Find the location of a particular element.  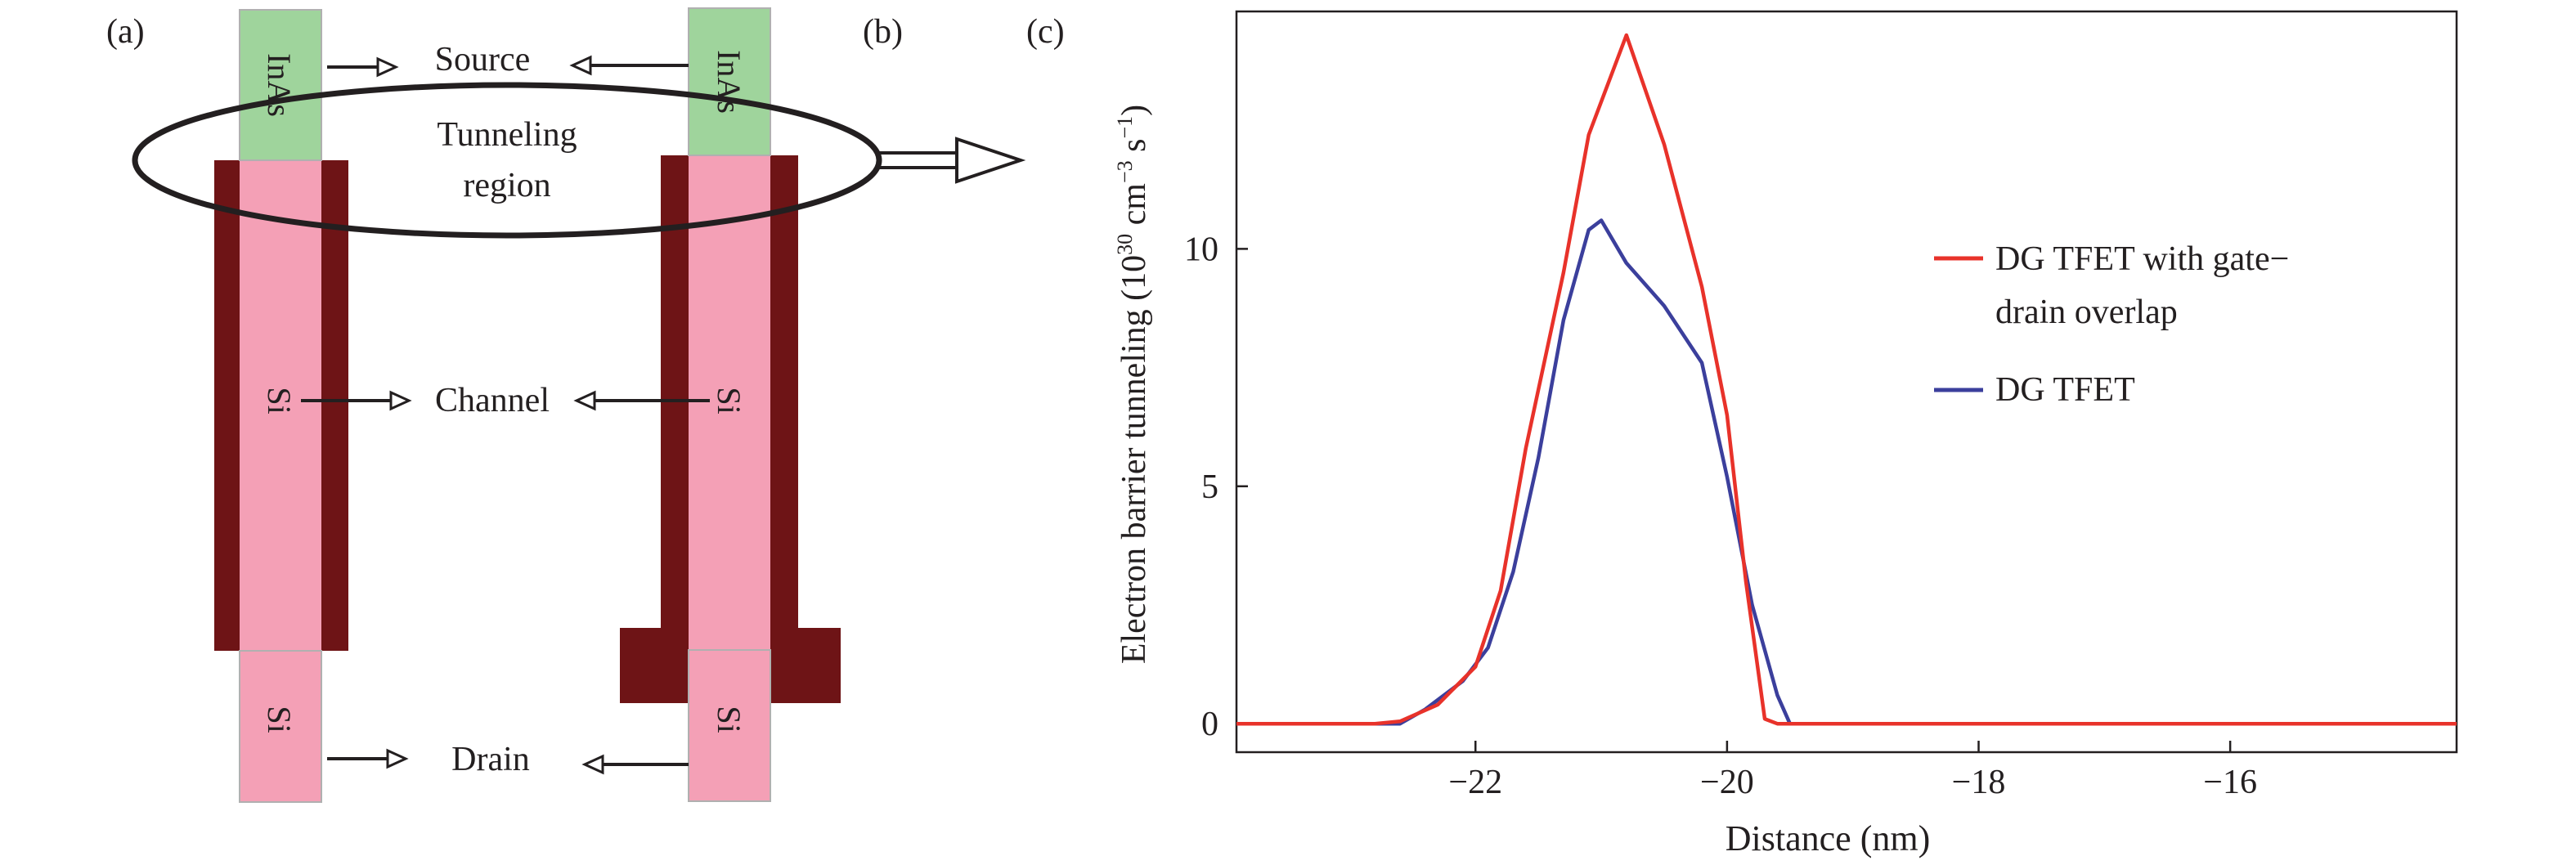

si-drain-a is located at coordinates (281, 726).